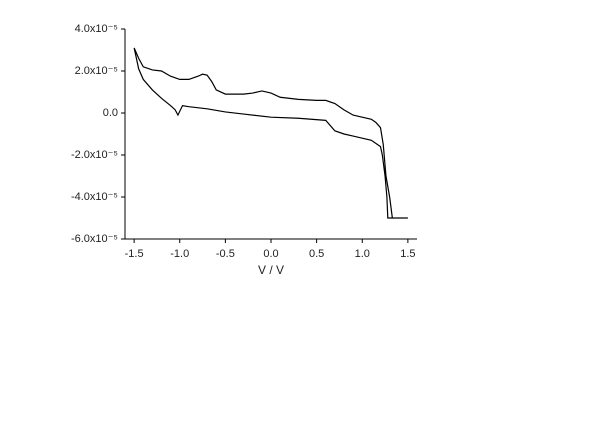 The height and width of the screenshot is (443, 600). Describe the element at coordinates (407, 254) in the screenshot. I see `x-tick-label: 1.5` at that location.